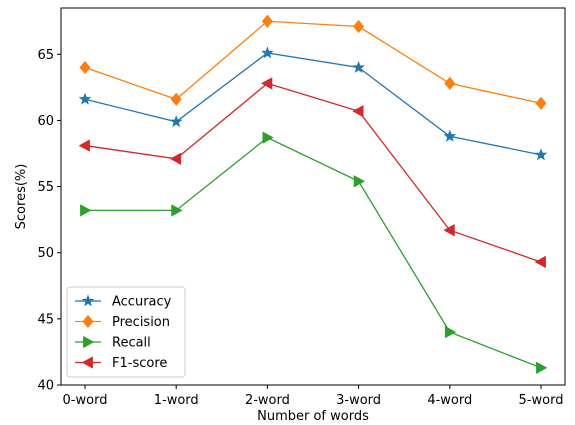 This screenshot has width=575, height=425. What do you see at coordinates (449, 400) in the screenshot?
I see `x-tick-label: 4-word` at bounding box center [449, 400].